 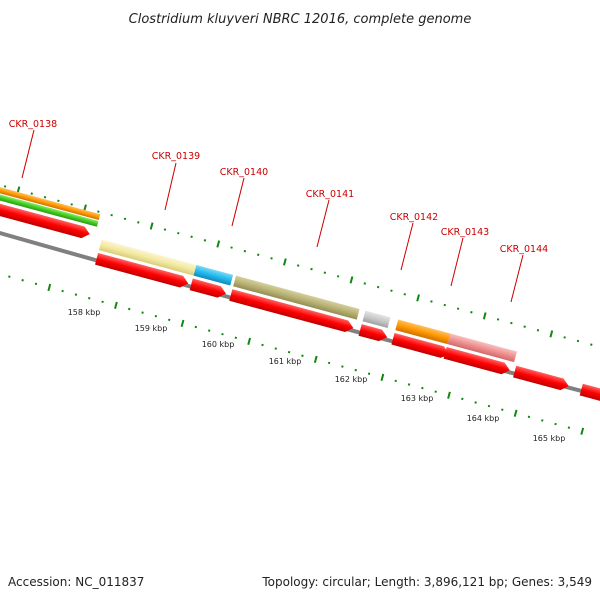 I want to click on feature-pink, so click(x=482, y=348).